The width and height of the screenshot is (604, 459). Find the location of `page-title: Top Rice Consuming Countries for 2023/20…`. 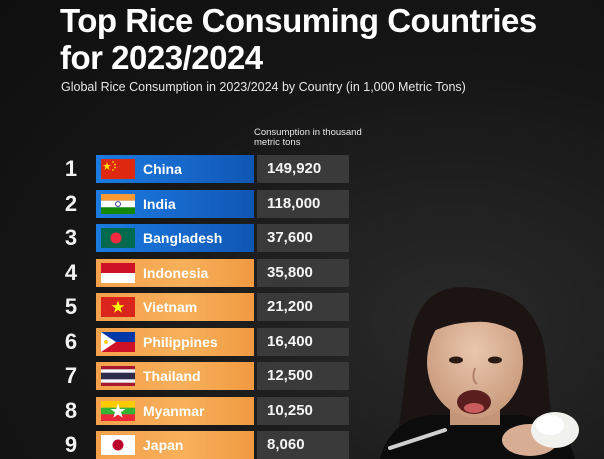

page-title: Top Rice Consuming Countries for 2023/20… is located at coordinates (298, 39).